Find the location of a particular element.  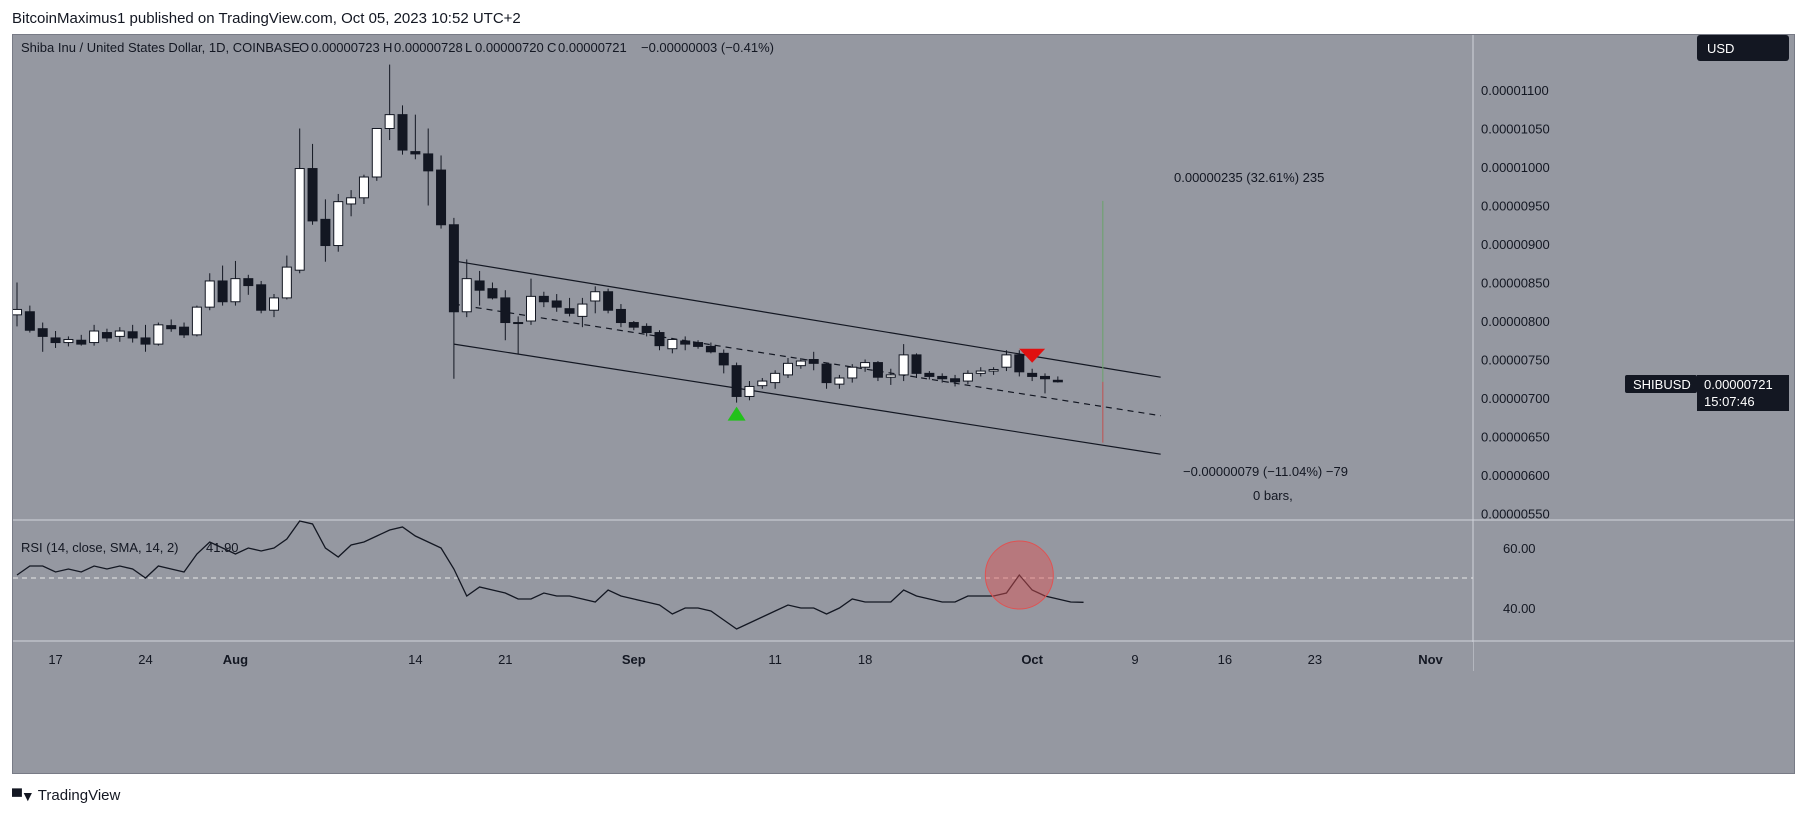

price-tick-label: 0.00001100 is located at coordinates (1515, 90).